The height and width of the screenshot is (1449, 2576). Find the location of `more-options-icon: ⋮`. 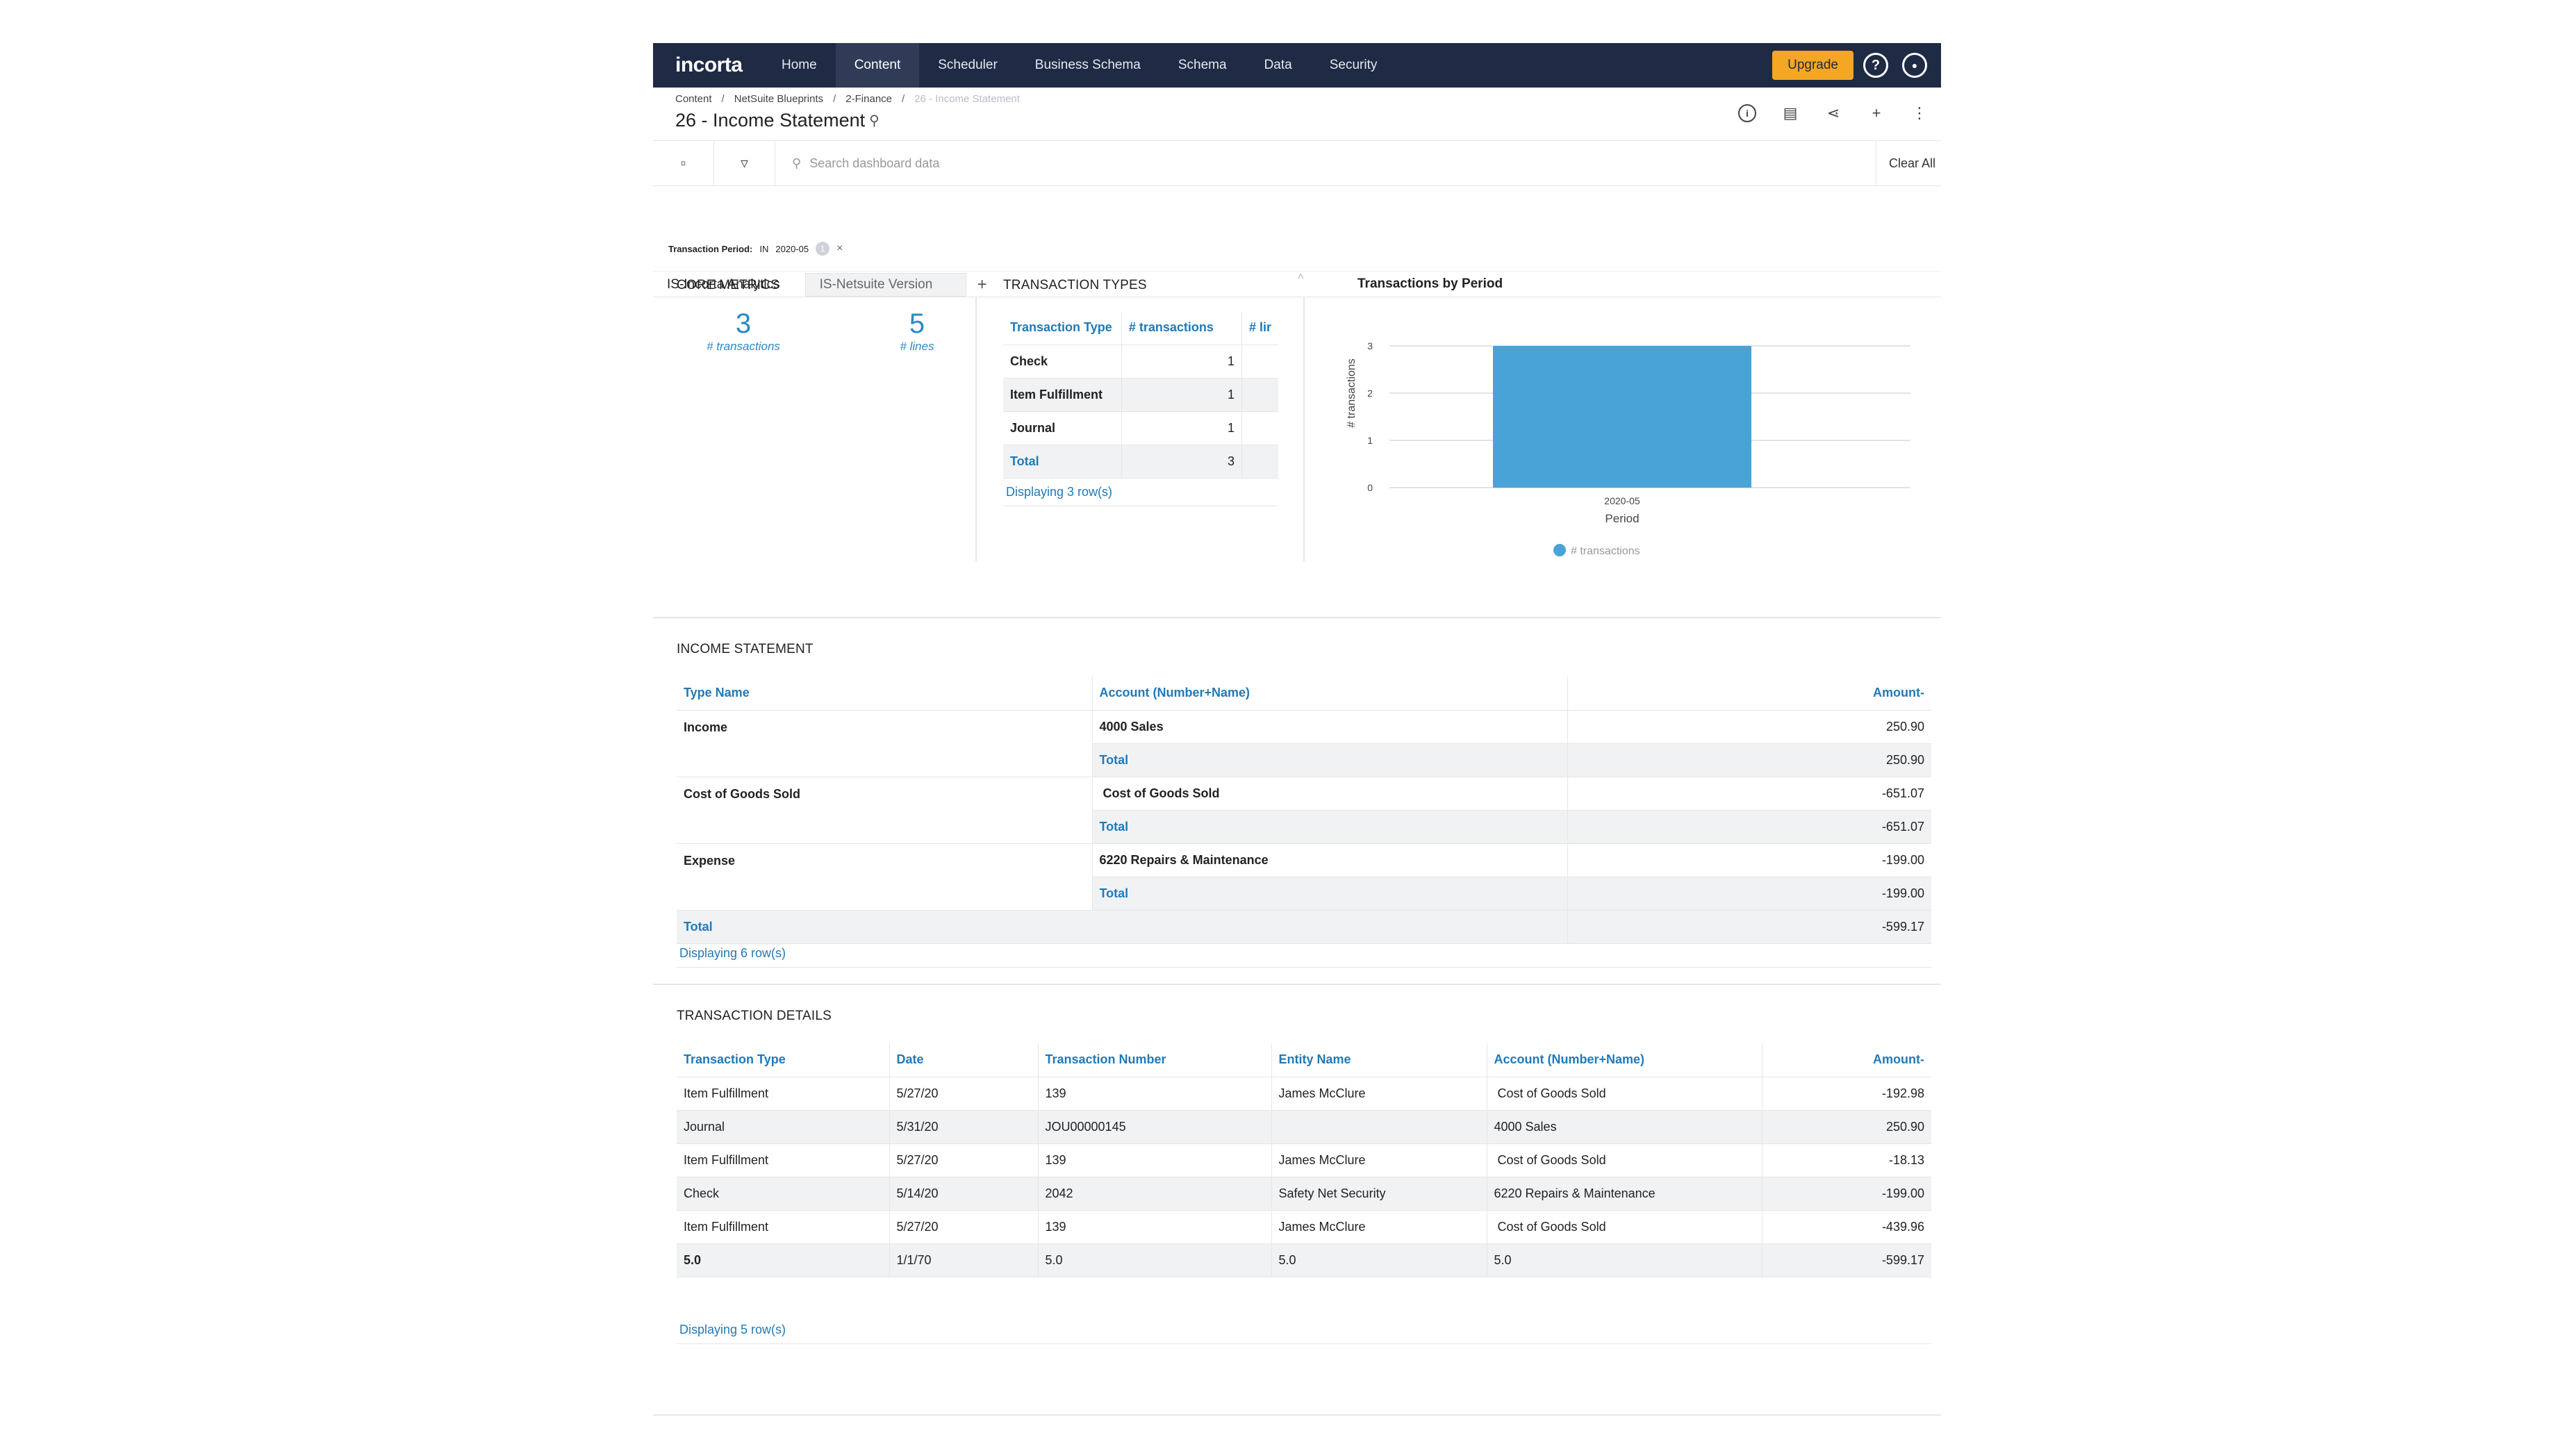

more-options-icon: ⋮ is located at coordinates (1920, 113).